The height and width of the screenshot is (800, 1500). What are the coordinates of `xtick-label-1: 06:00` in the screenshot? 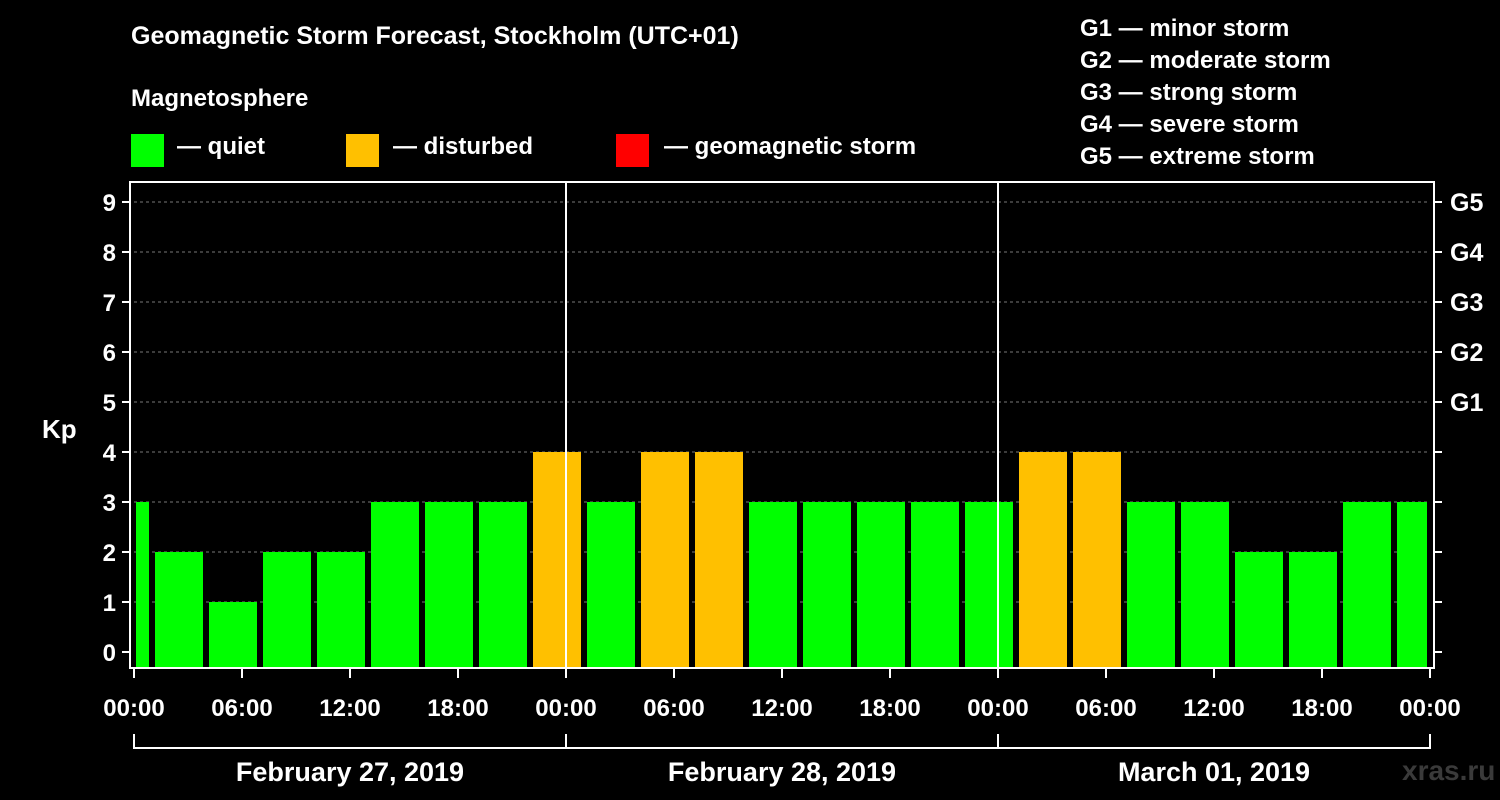 It's located at (241, 708).